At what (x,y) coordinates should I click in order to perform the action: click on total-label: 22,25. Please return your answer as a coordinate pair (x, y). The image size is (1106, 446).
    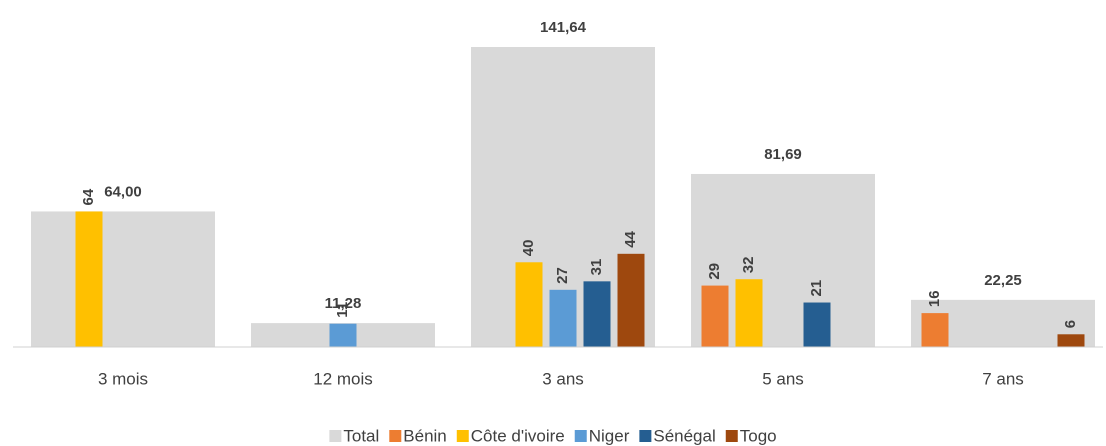
    Looking at the image, I should click on (1003, 280).